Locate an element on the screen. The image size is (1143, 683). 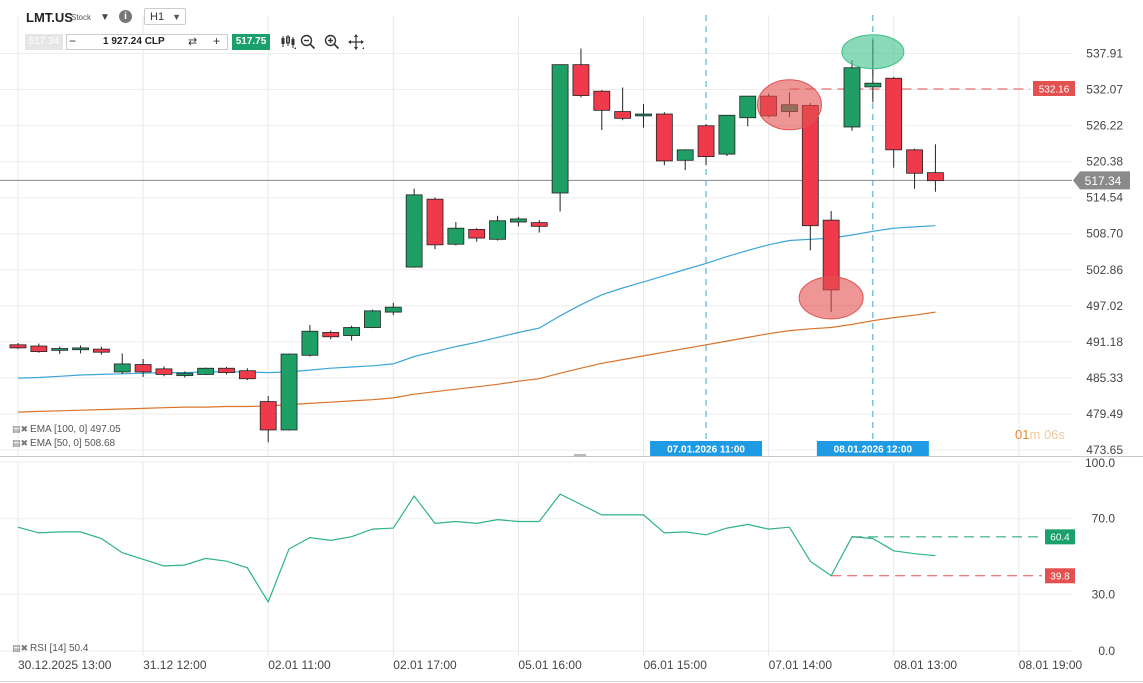
candle-countdown: 01m 06s is located at coordinates (1040, 434).